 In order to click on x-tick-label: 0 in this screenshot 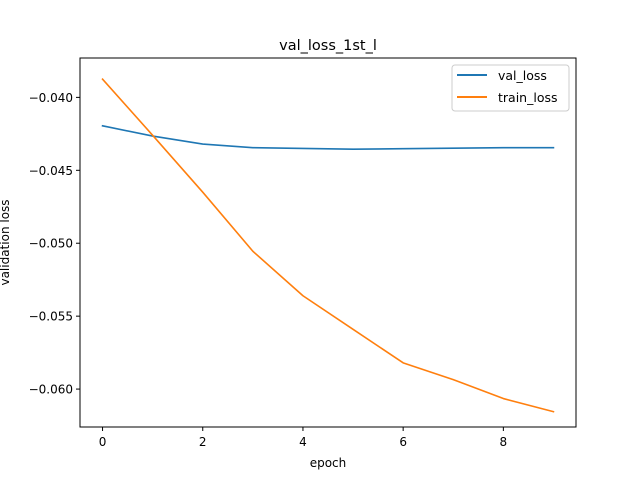, I will do `click(103, 442)`.